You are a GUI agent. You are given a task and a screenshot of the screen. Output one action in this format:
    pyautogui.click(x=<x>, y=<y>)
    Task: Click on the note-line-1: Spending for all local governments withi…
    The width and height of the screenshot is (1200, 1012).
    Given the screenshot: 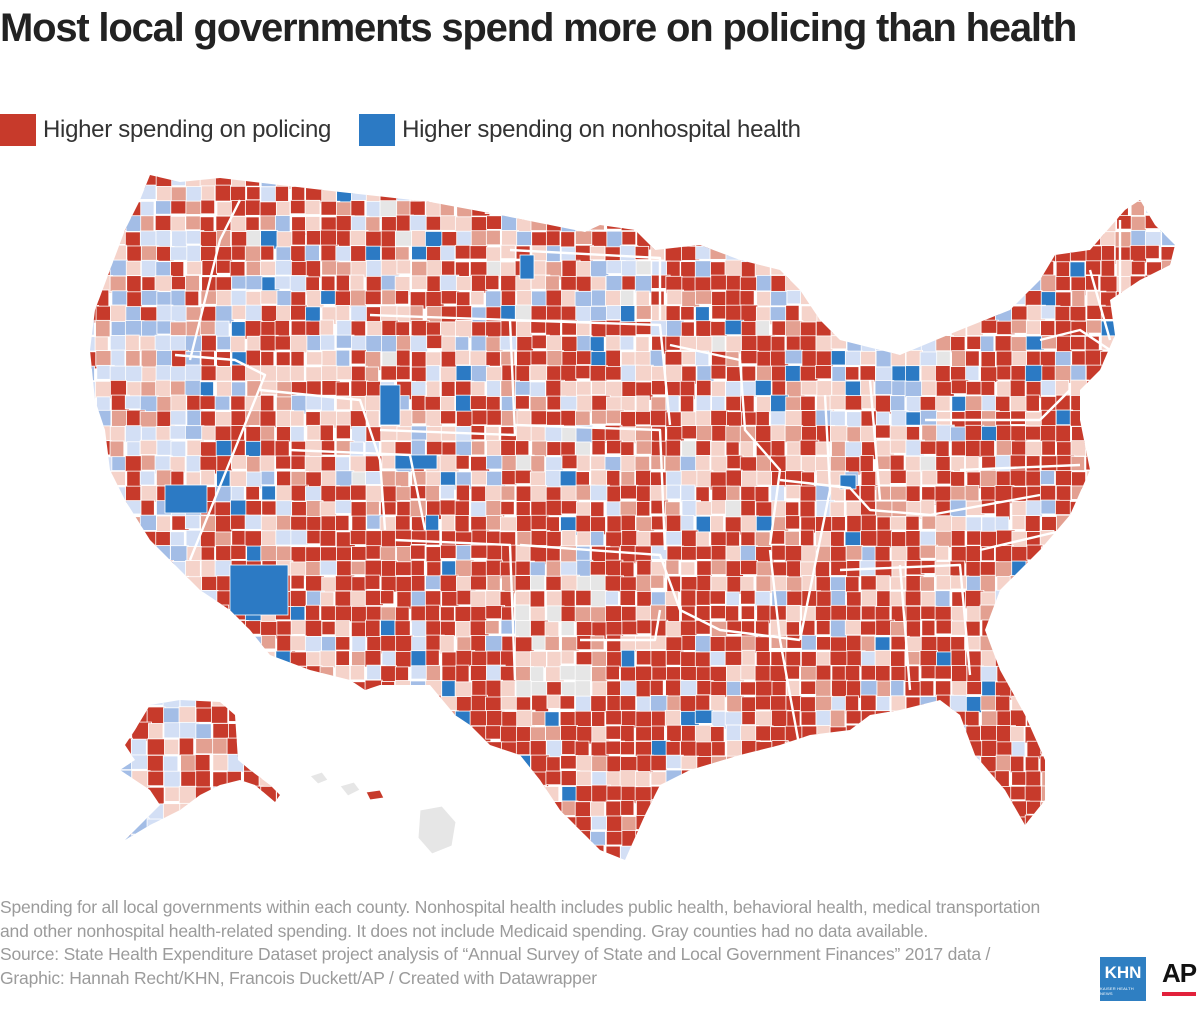 What is the action you would take?
    pyautogui.click(x=520, y=907)
    